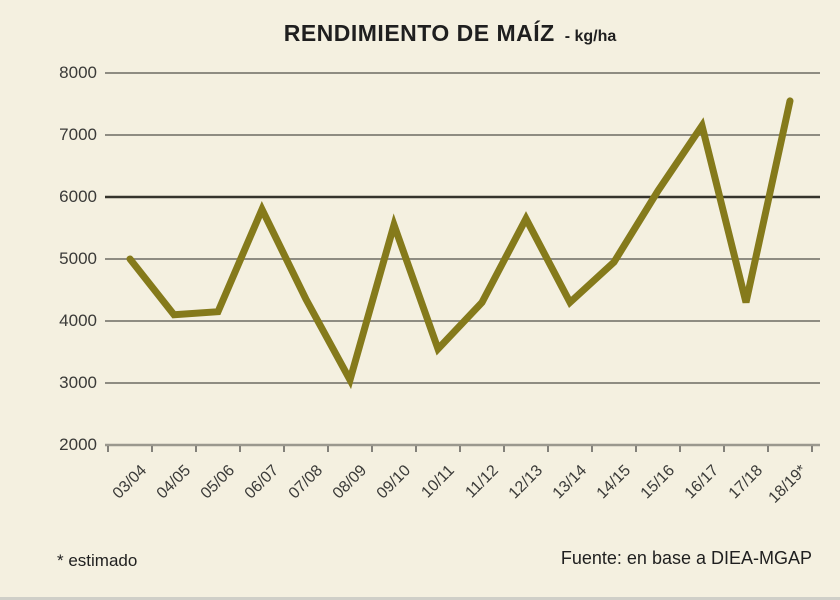  Describe the element at coordinates (97, 560) in the screenshot. I see `estimate-footnote: * estimado` at that location.